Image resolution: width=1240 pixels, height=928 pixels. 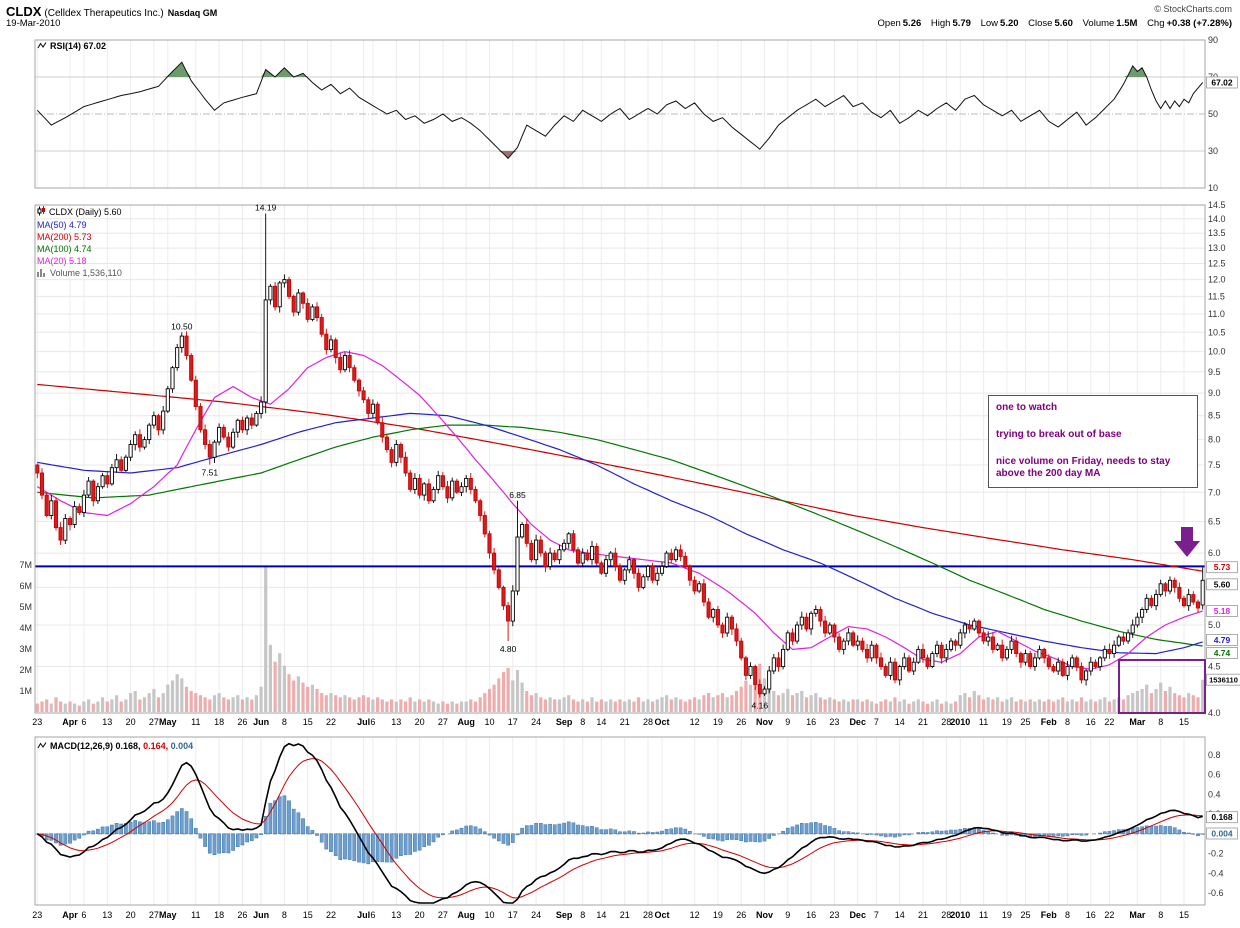 I want to click on svg-text: 6, so click(x=372, y=722).